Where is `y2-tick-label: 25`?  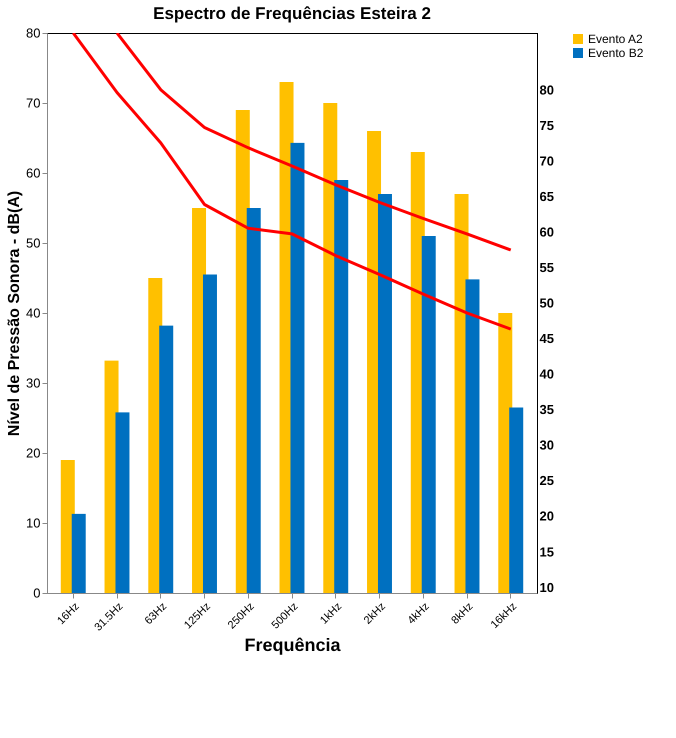 y2-tick-label: 25 is located at coordinates (547, 480).